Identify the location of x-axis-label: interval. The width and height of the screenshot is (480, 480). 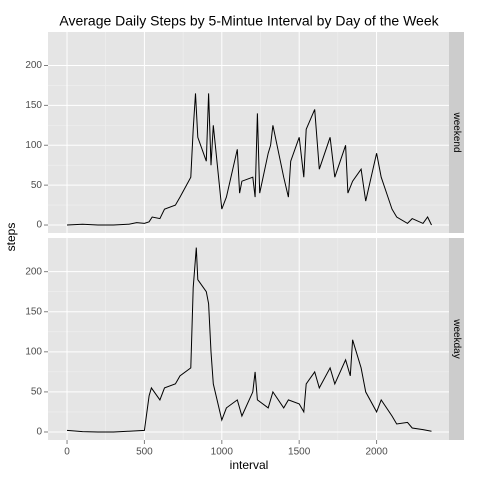
(249, 465).